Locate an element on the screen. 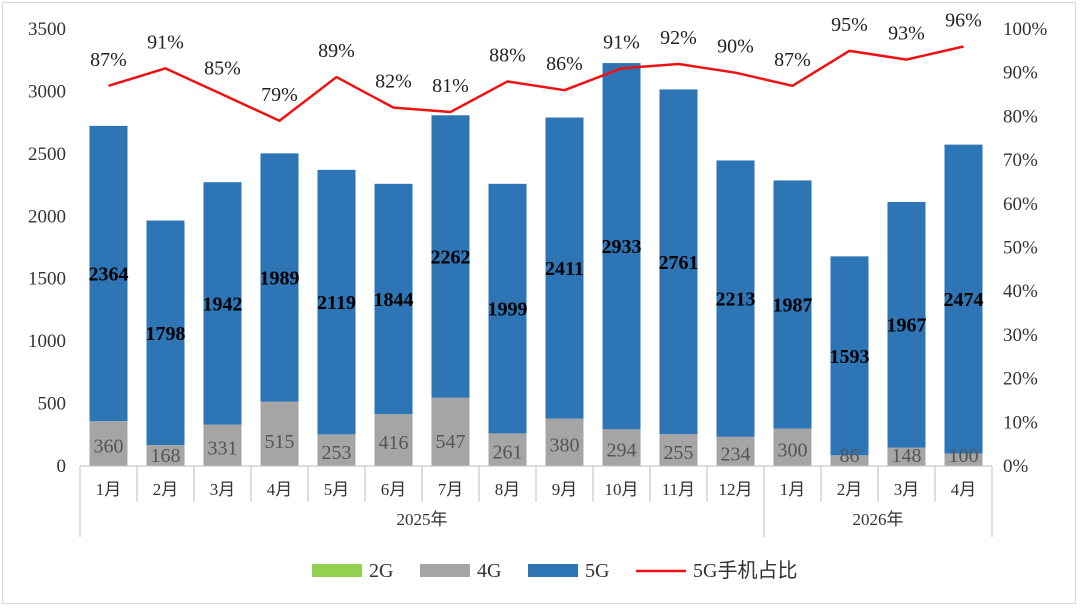 The height and width of the screenshot is (608, 1080). bar-label-4g: 294 is located at coordinates (622, 451).